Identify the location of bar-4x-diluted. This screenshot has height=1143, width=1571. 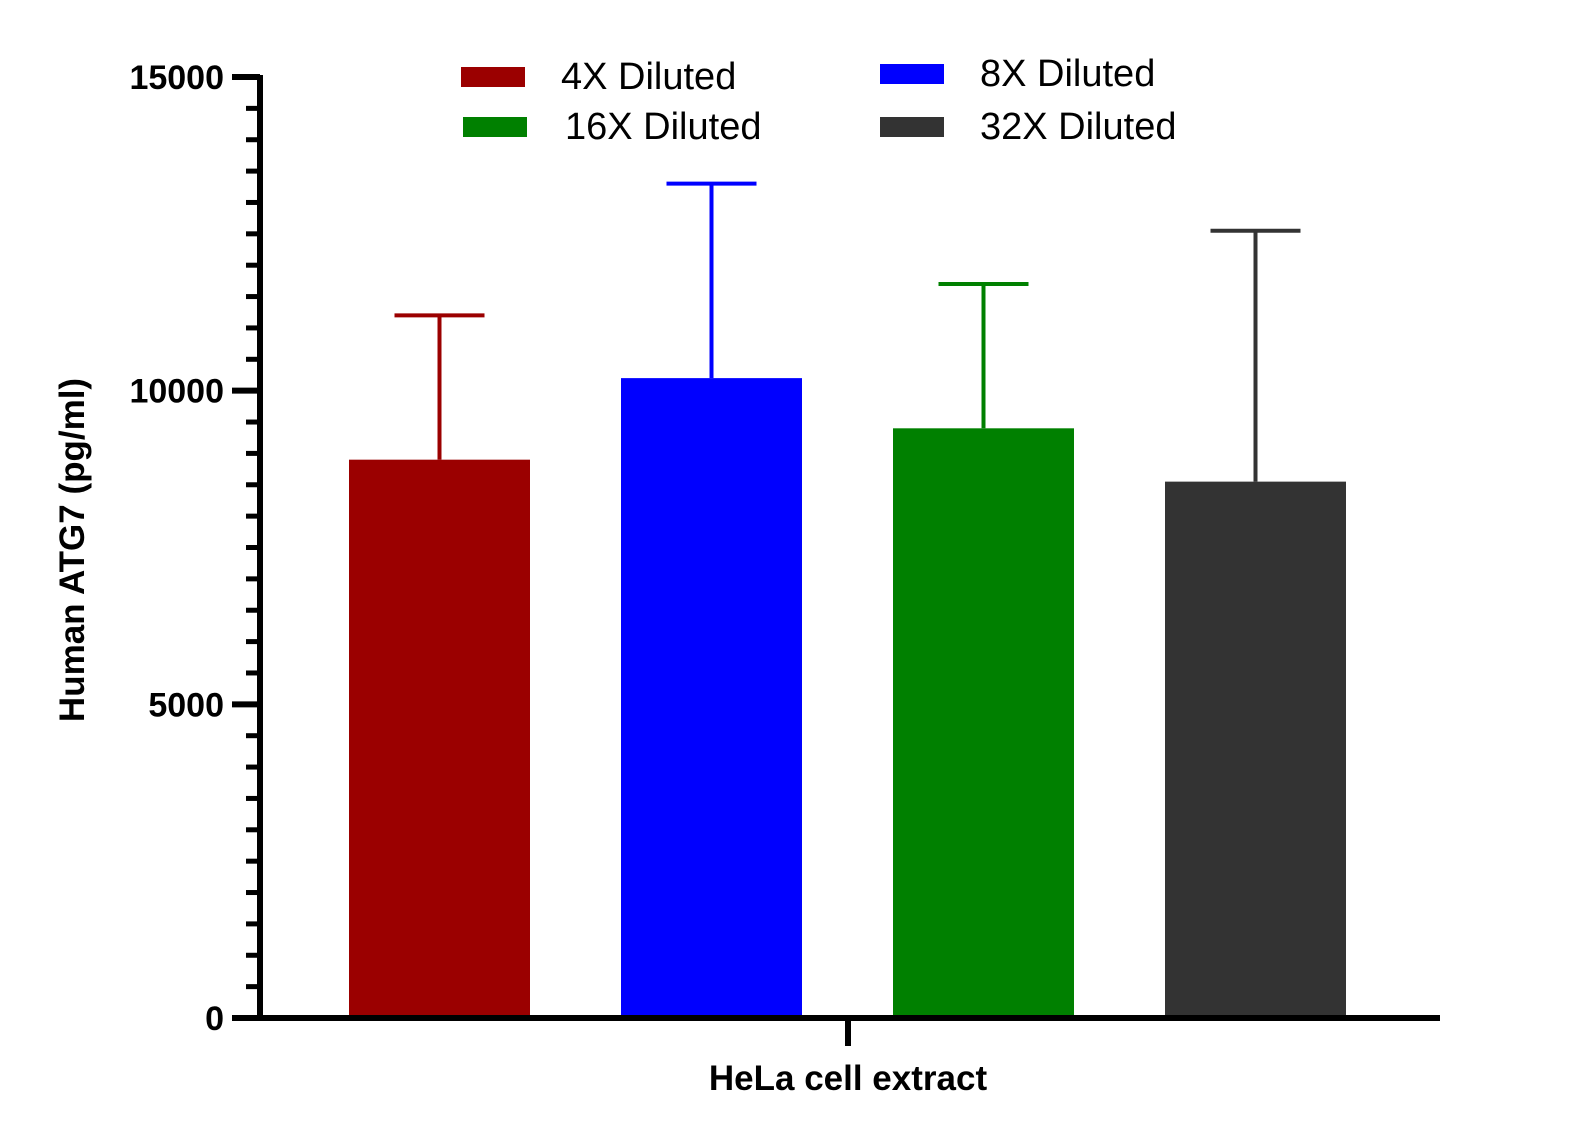
(439, 738).